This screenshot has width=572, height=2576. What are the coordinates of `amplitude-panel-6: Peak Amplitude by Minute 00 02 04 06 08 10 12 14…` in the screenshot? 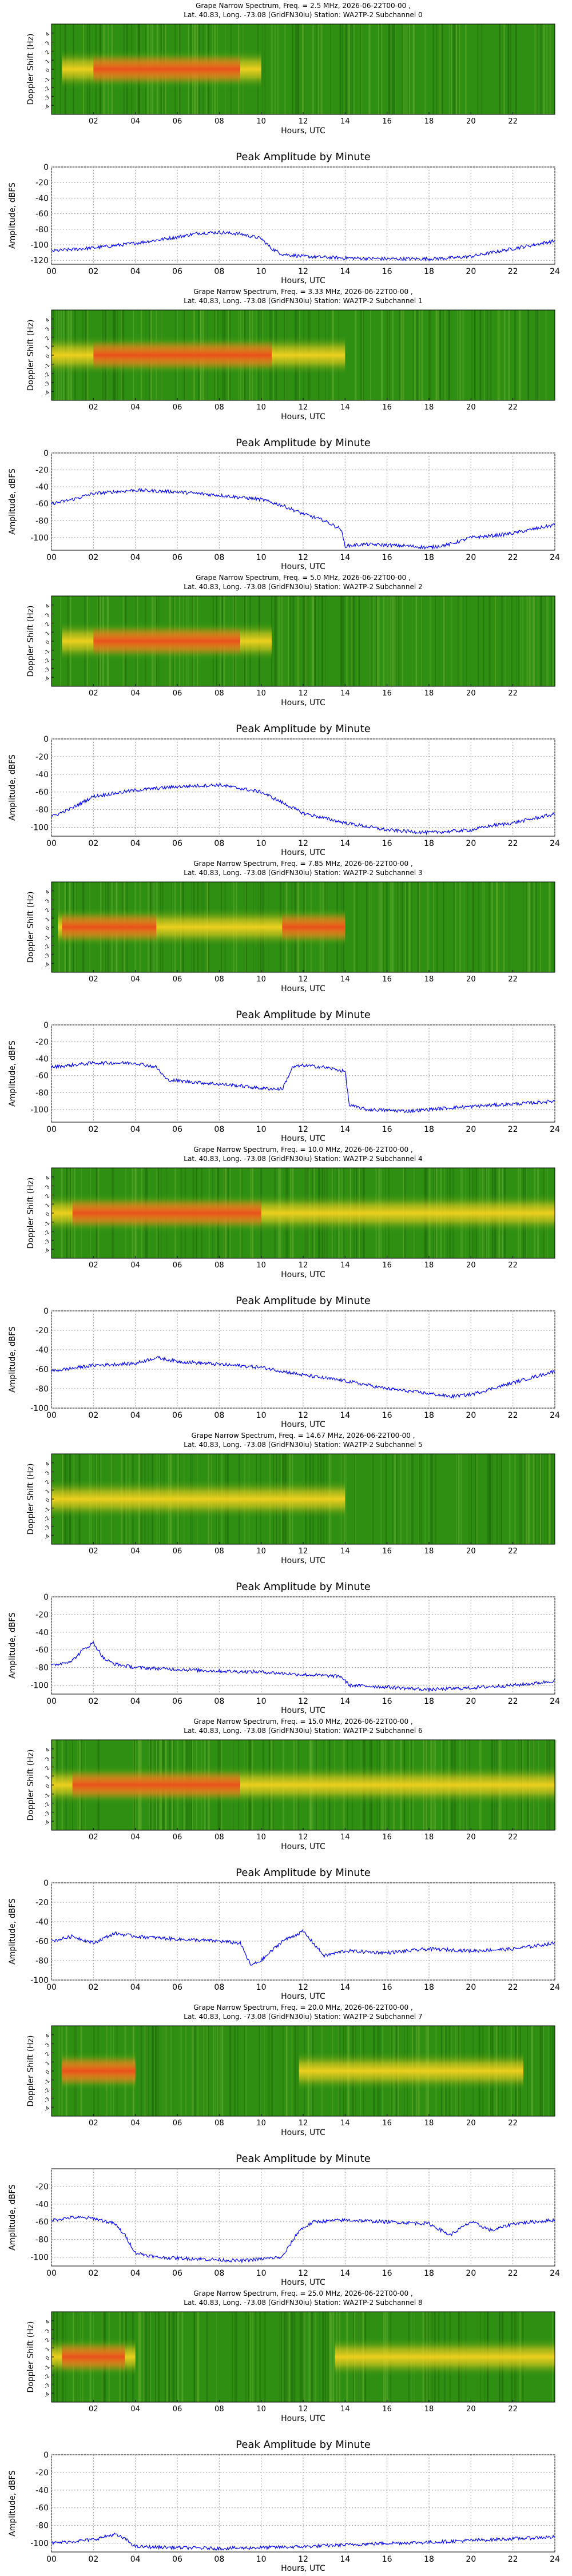 It's located at (284, 1934).